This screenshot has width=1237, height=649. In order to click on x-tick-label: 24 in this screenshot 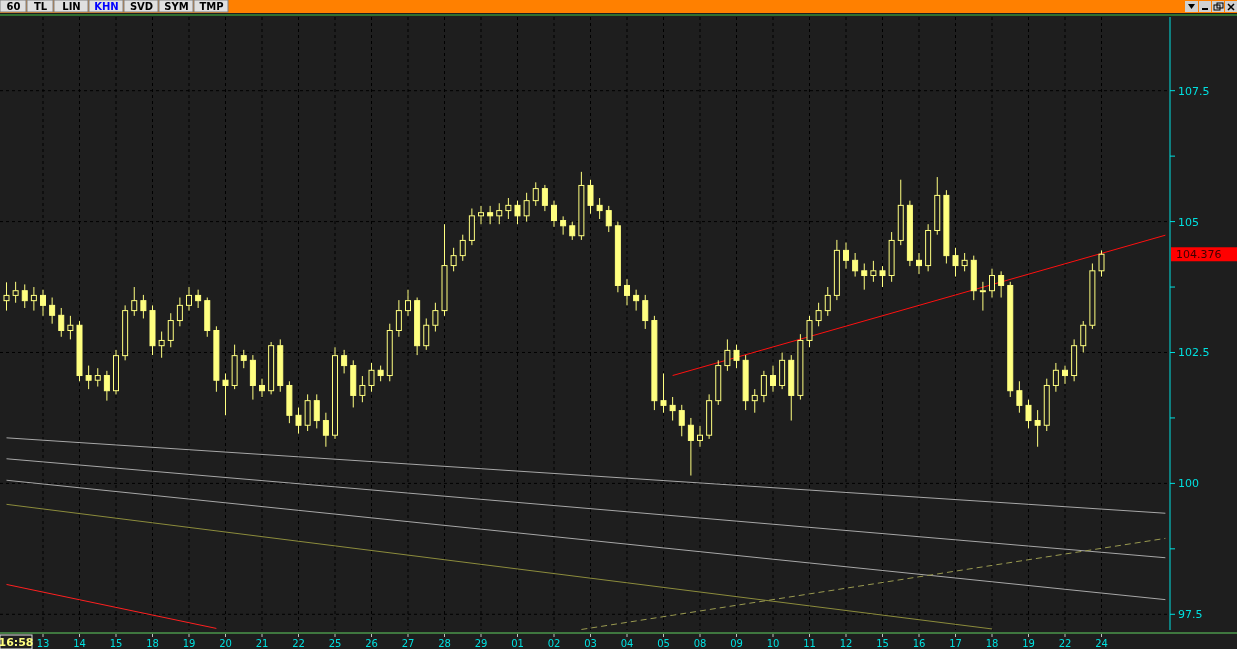, I will do `click(1101, 643)`.